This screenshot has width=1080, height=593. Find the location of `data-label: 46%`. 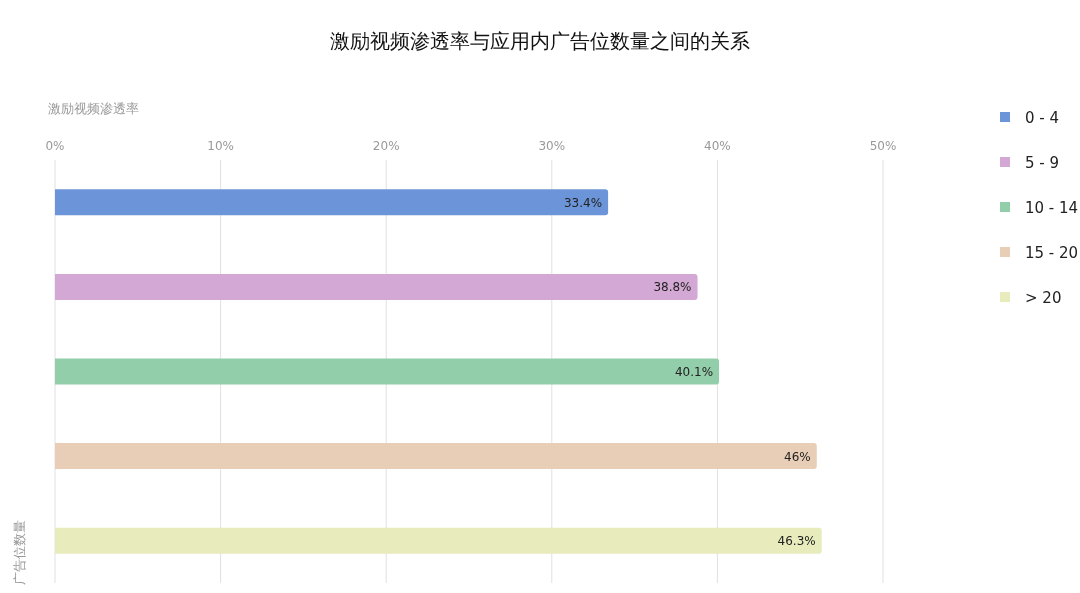

data-label: 46% is located at coordinates (797, 456).